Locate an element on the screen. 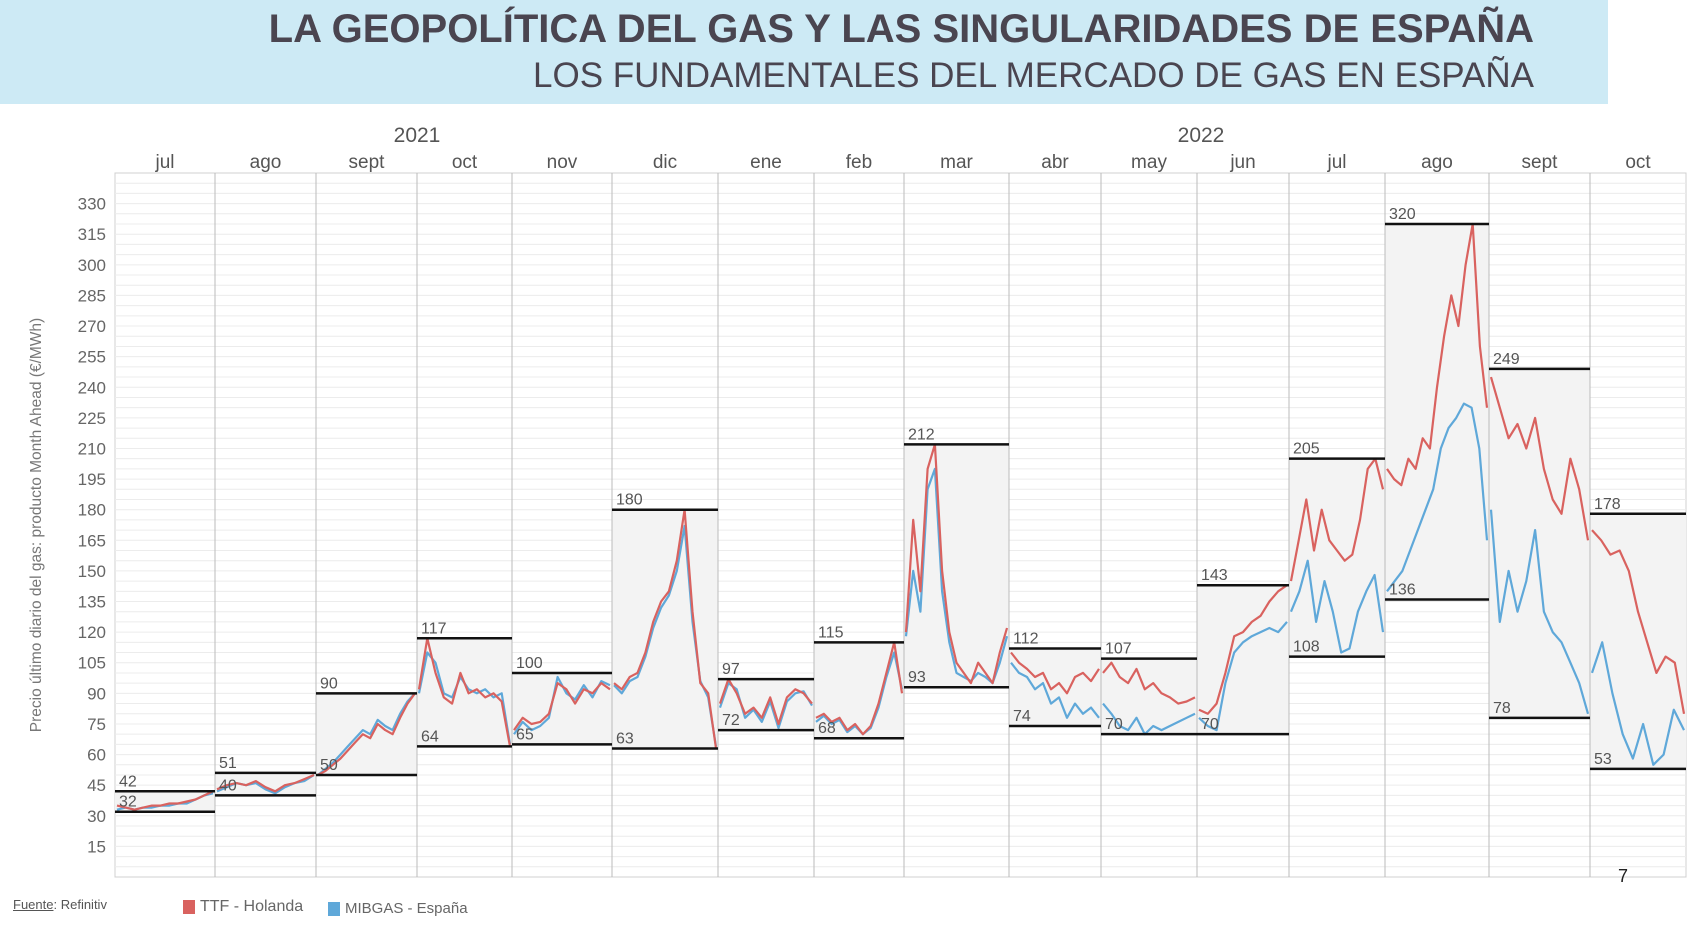  month-min-label: 32 is located at coordinates (128, 802).